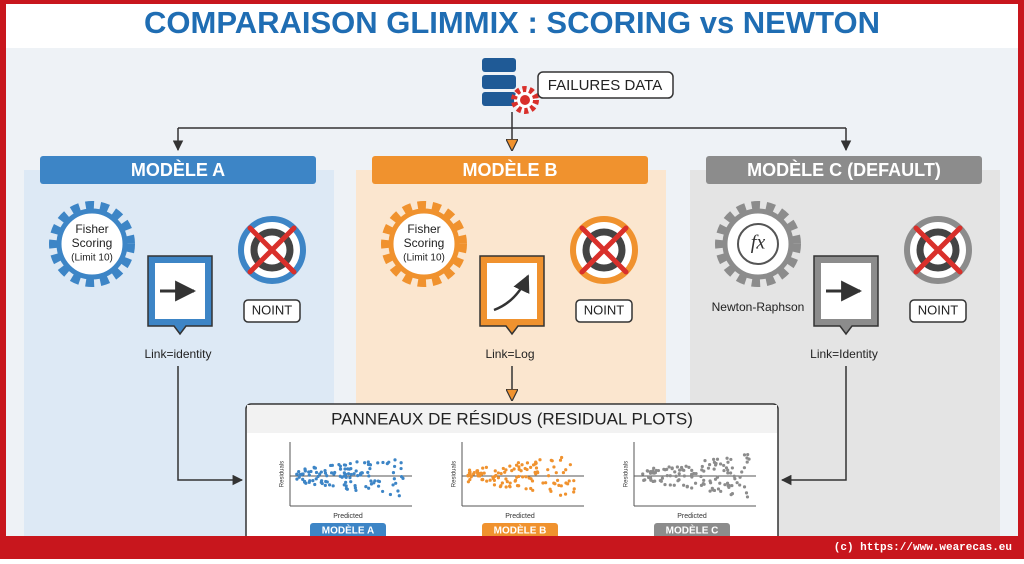 This screenshot has width=1024, height=564. What do you see at coordinates (423, 229) in the screenshot?
I see `method-text: Fisher` at bounding box center [423, 229].